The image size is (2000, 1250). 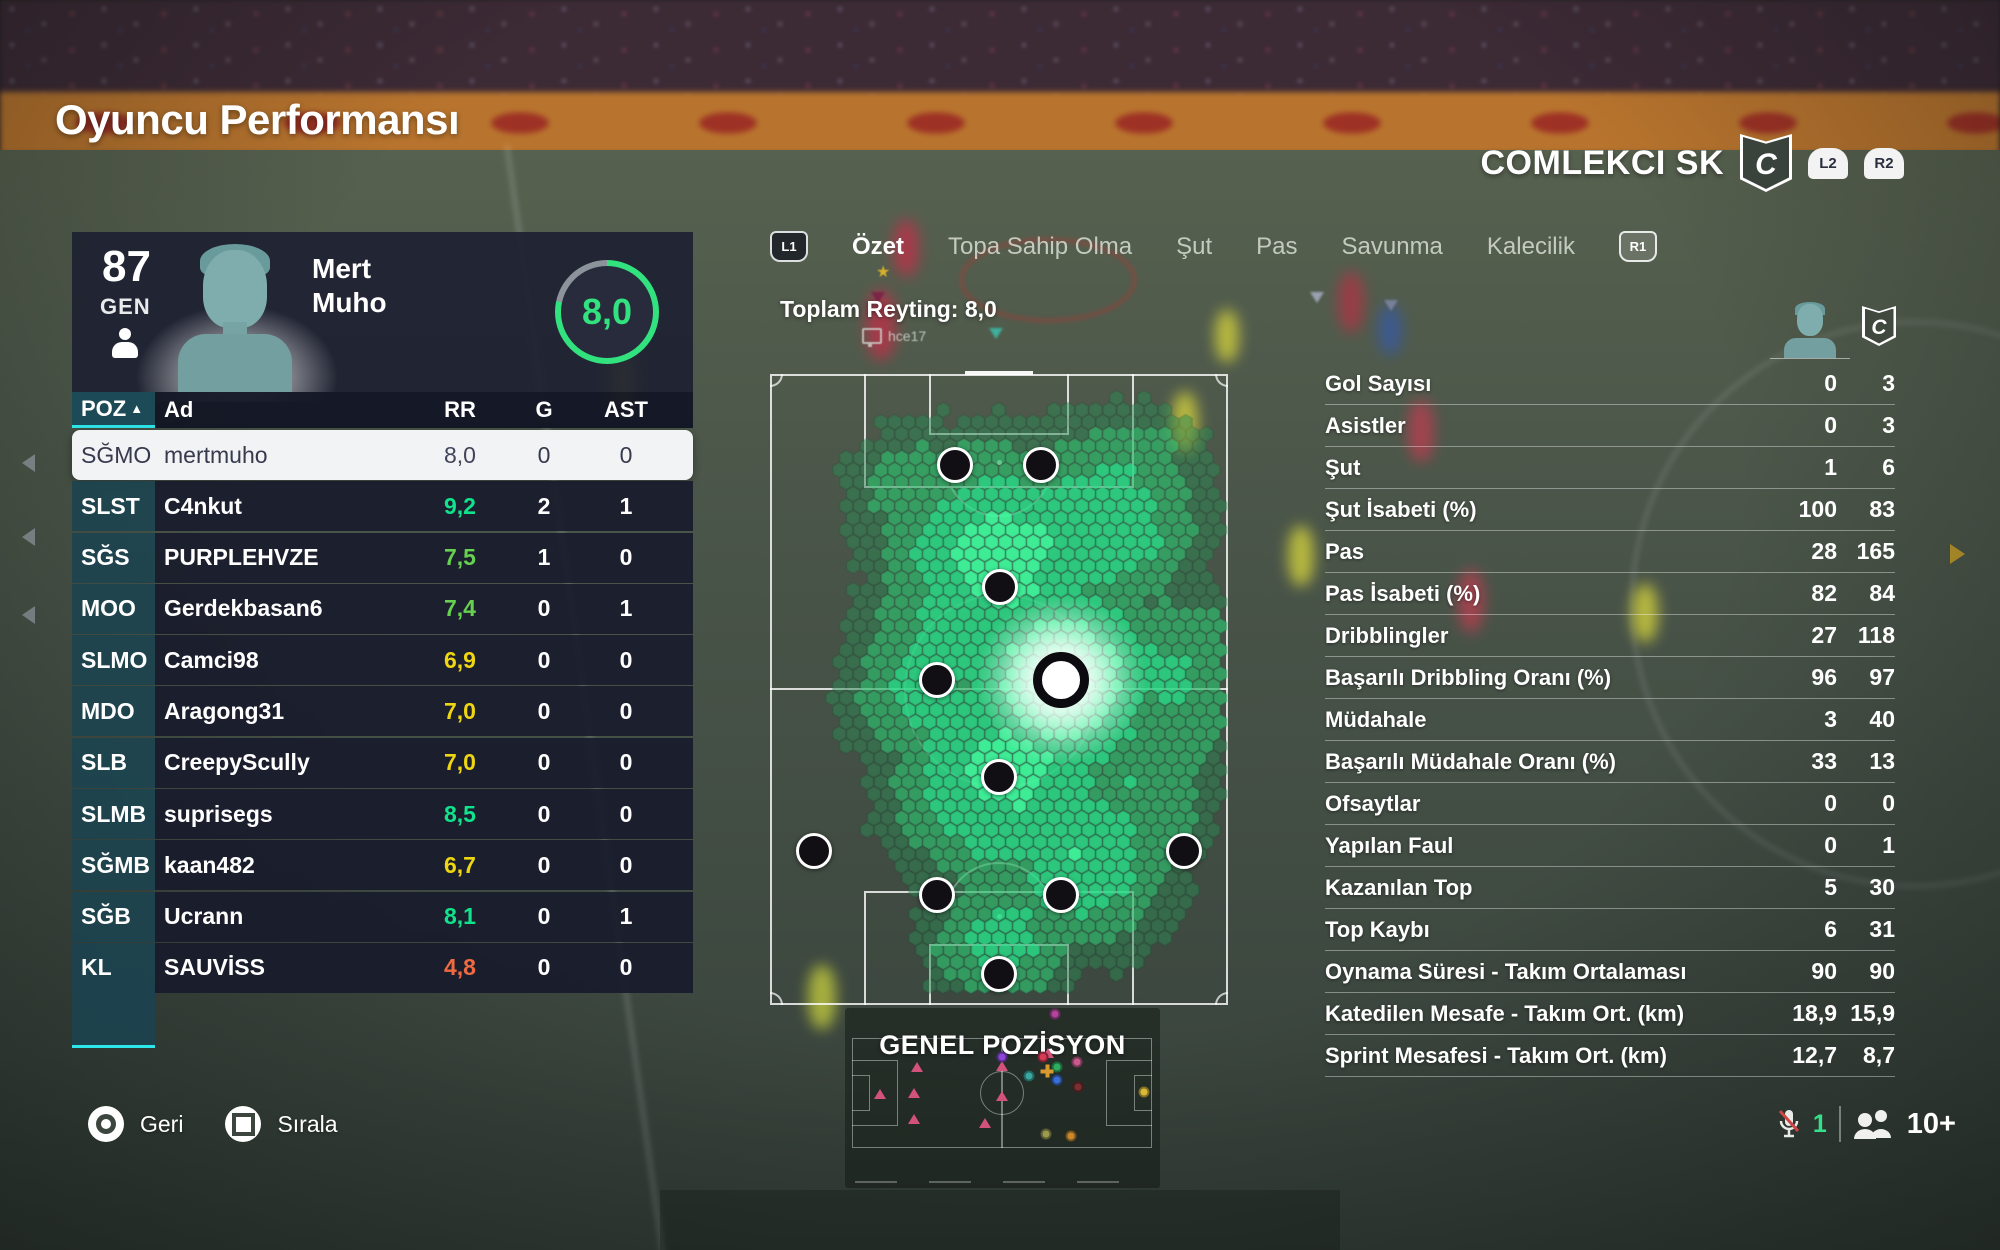 I want to click on stat-row: Ofsaytlar 0 0, so click(x=1610, y=804).